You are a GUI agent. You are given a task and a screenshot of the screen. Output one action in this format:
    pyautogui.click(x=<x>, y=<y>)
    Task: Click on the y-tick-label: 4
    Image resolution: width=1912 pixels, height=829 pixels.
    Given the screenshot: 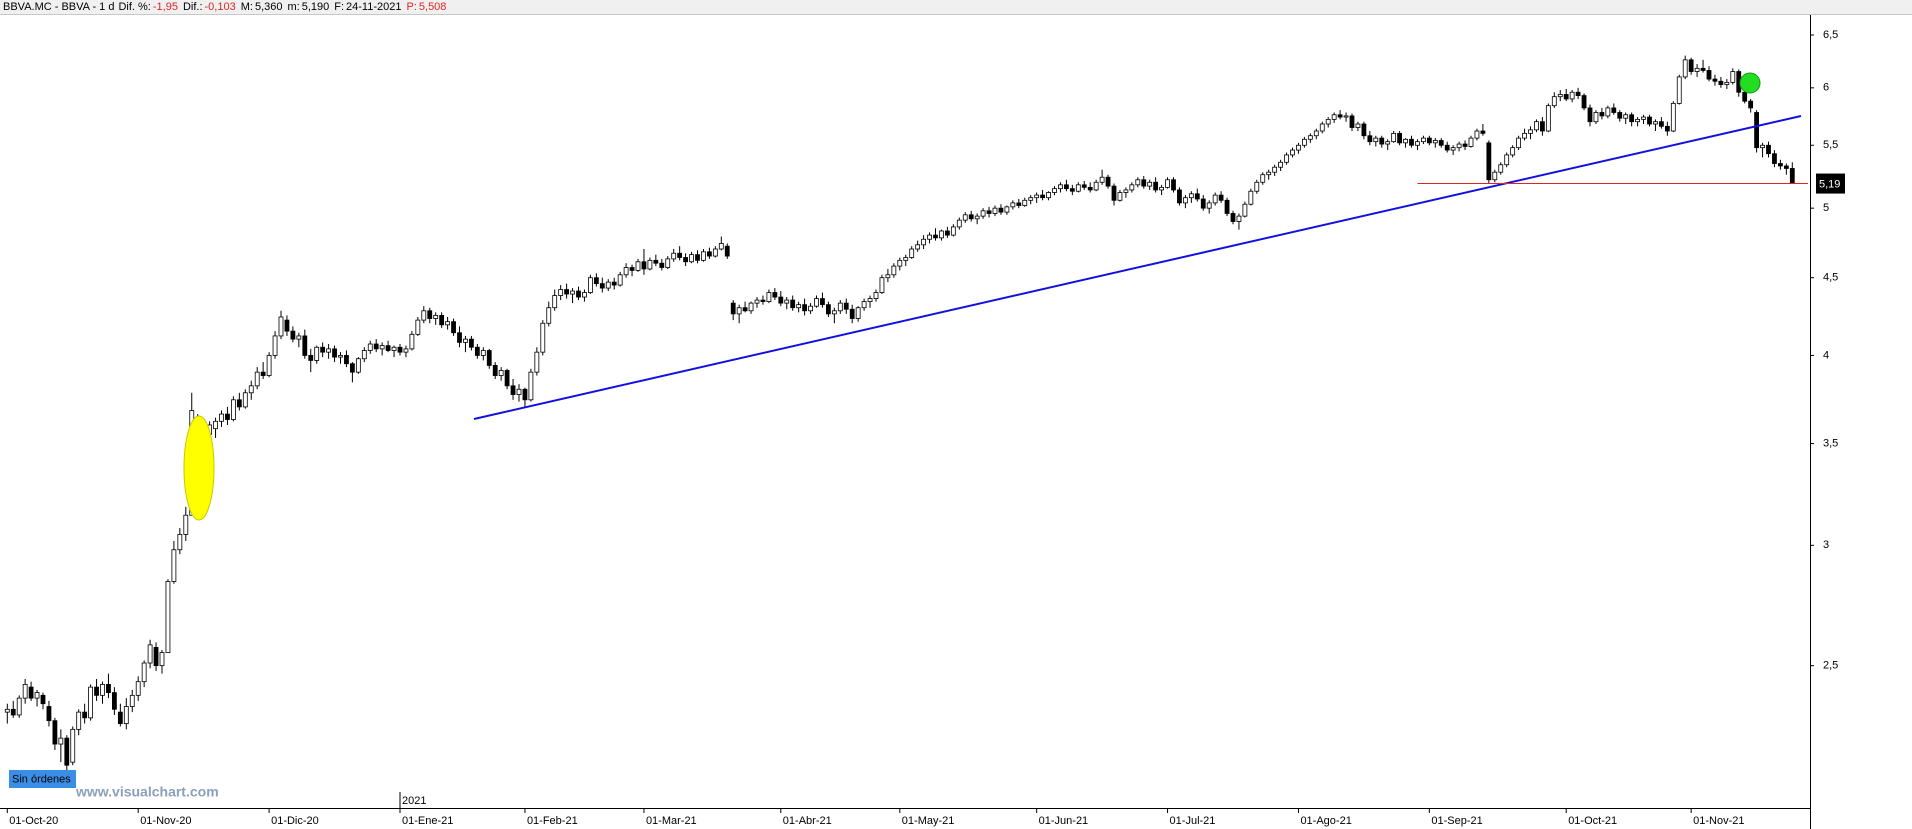 What is the action you would take?
    pyautogui.click(x=1826, y=355)
    